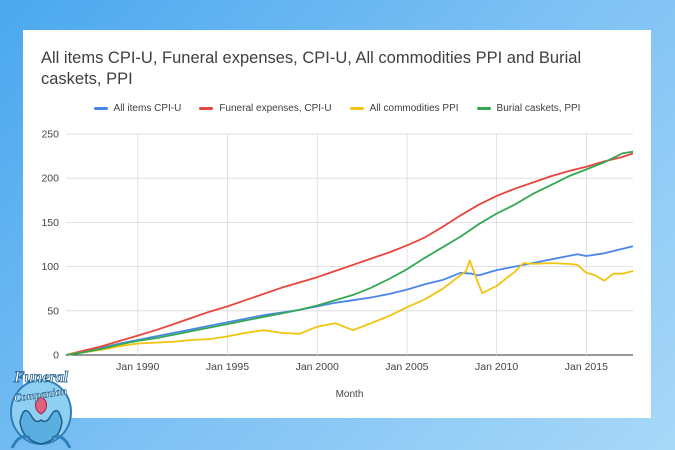  What do you see at coordinates (137, 367) in the screenshot?
I see `x-tick-label: Jan 1990` at bounding box center [137, 367].